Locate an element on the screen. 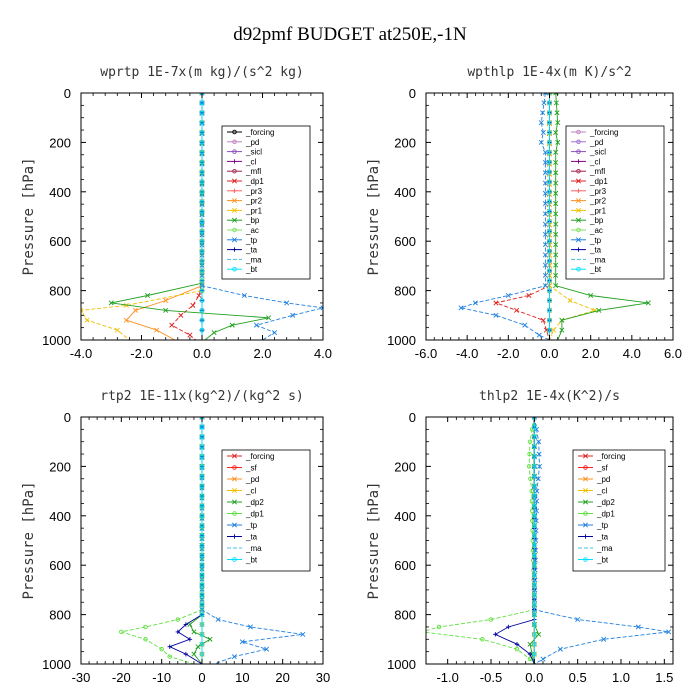  x-tick-label: -4.0 is located at coordinates (467, 353).